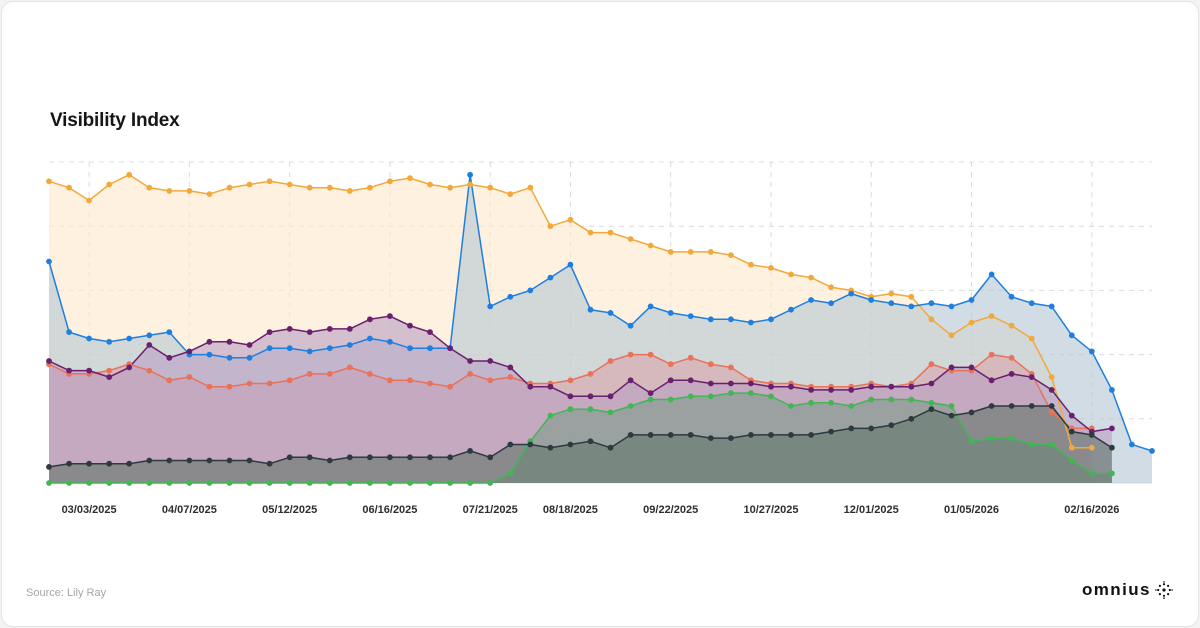 The image size is (1200, 628). Describe the element at coordinates (1116, 589) in the screenshot. I see `brand-name: omnius` at that location.